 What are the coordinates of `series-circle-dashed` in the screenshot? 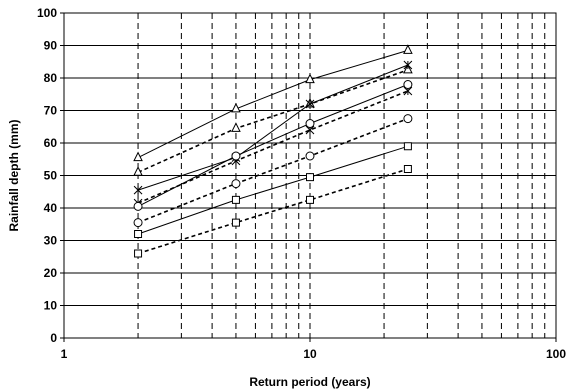 It's located at (273, 171).